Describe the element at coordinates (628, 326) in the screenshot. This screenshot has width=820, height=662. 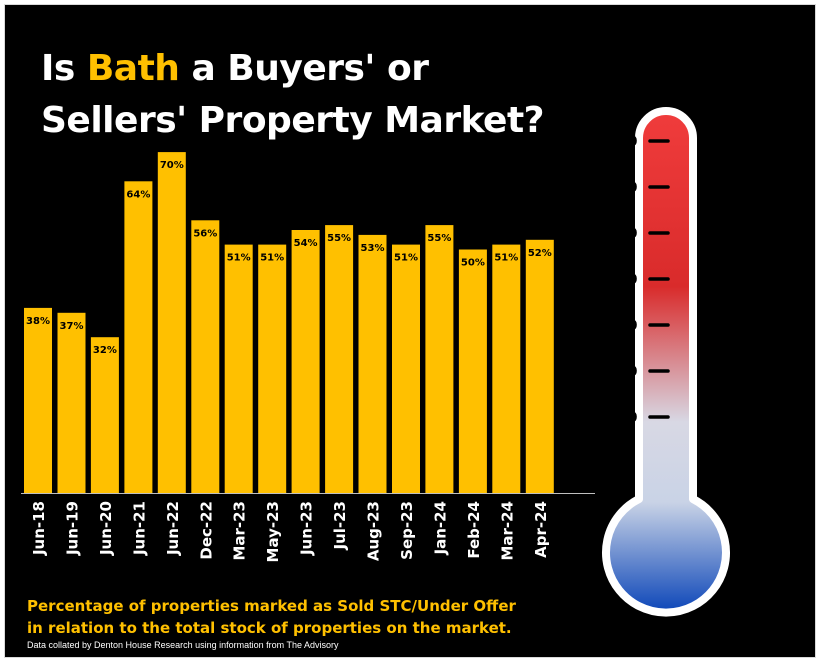
I see `scale-label-30: 30` at that location.